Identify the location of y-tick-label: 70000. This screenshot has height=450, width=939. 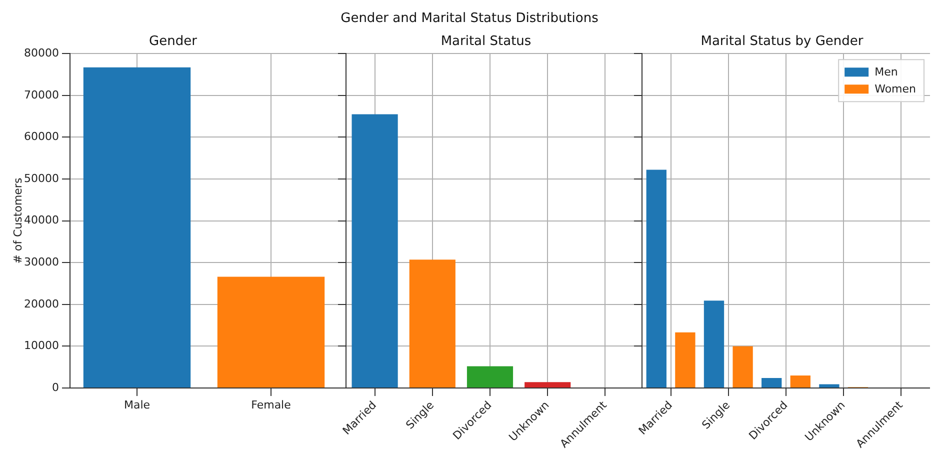
(41, 95).